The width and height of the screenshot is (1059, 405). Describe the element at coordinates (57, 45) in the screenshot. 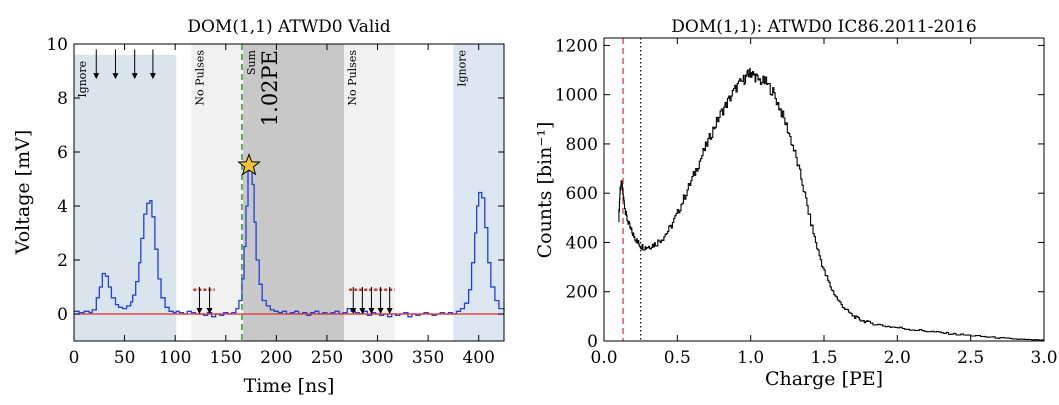

I see `left-y-tick-label: 10` at that location.